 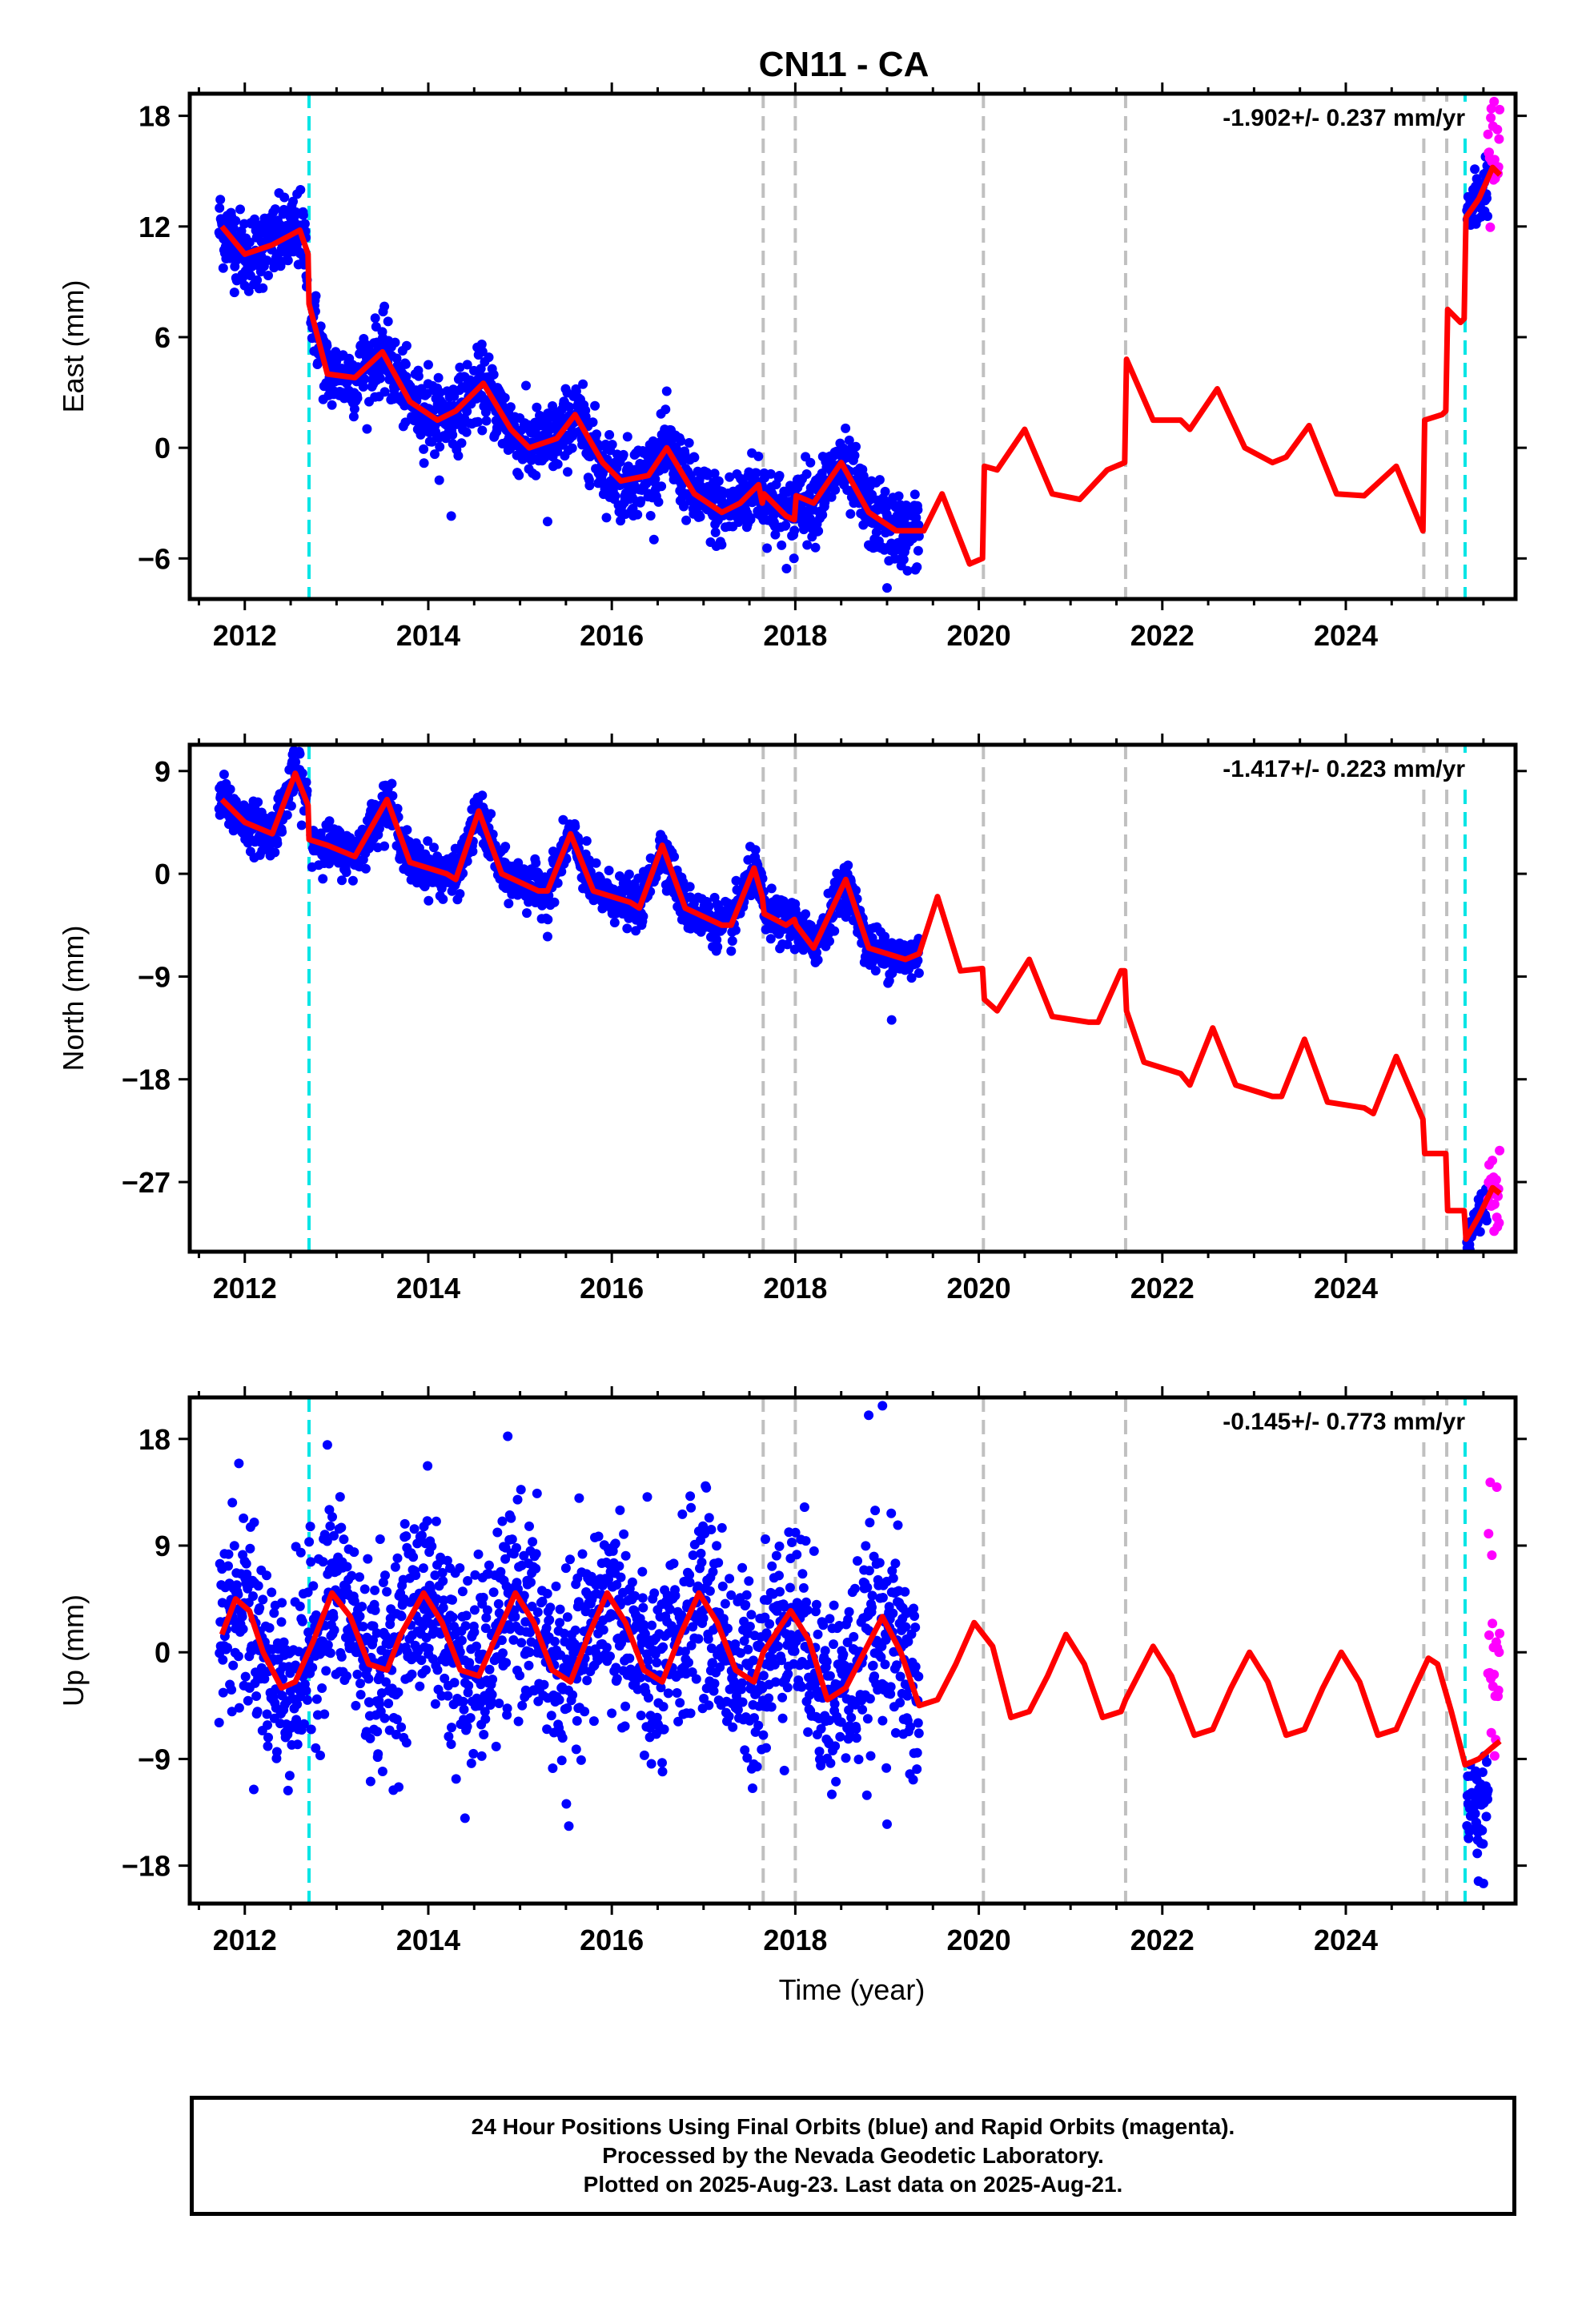 What do you see at coordinates (547, 936) in the screenshot?
I see `data-point-outlier` at bounding box center [547, 936].